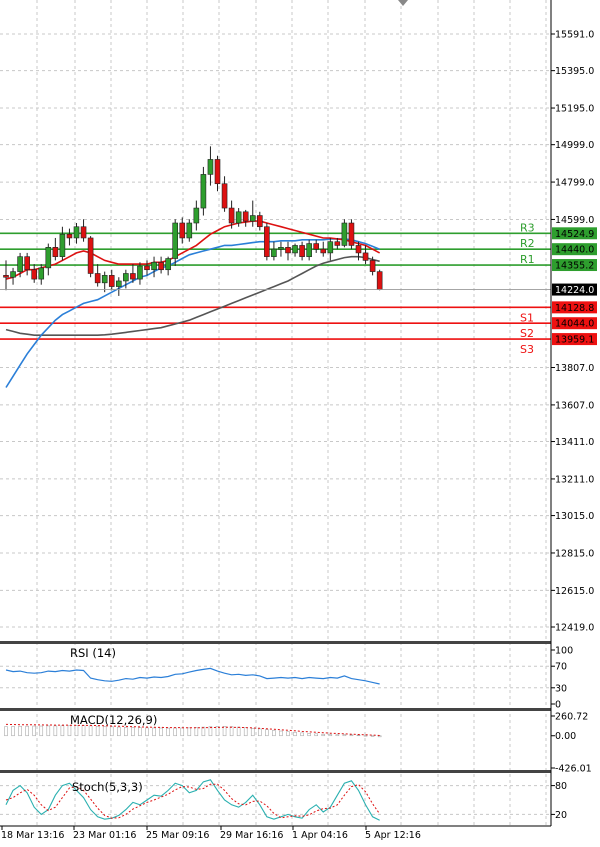 This screenshot has height=847, width=600. I want to click on scroll-marker-icon, so click(403, 3).